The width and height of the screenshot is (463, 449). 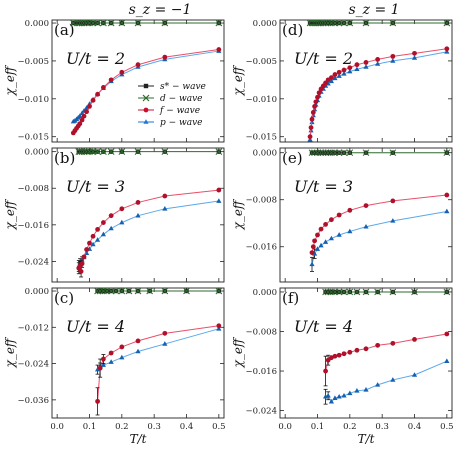 I want to click on column-title-left: s_z = −1, so click(x=160, y=10).